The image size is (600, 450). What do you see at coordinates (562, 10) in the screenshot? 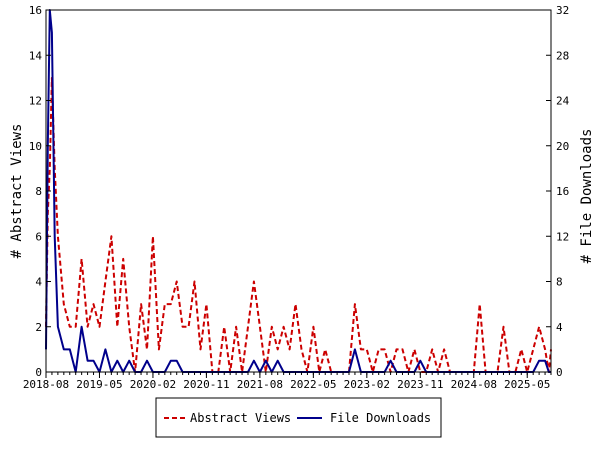
I see `y2-tick-label: 32` at bounding box center [562, 10].